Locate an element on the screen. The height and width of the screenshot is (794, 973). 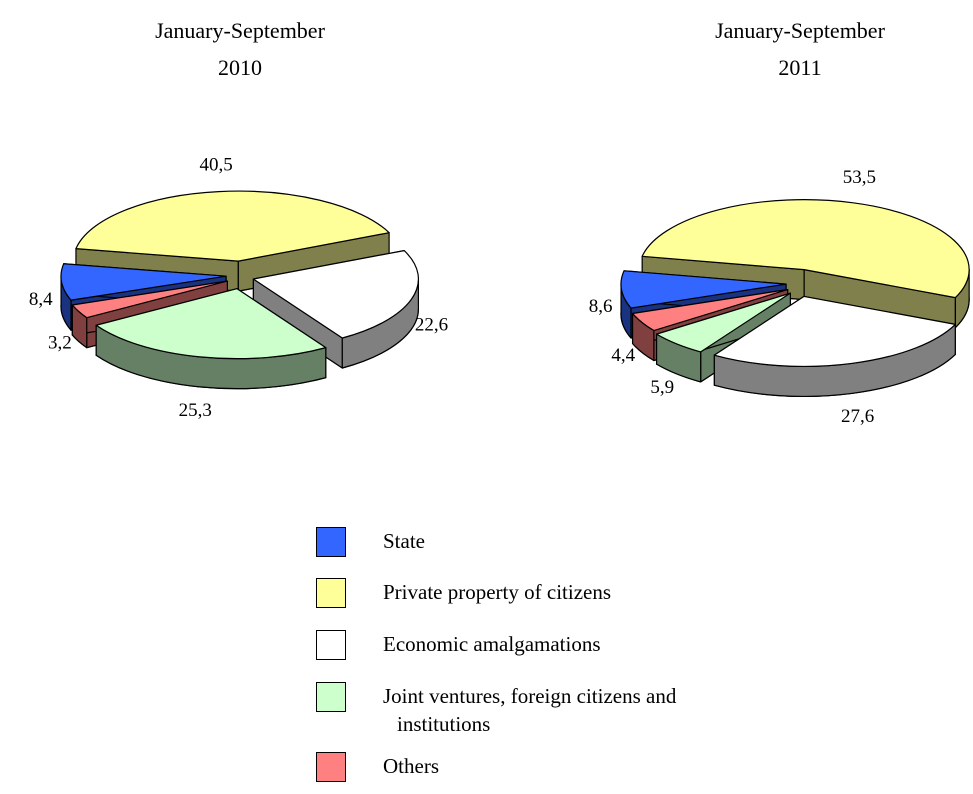
chart-title: January-September 2010 is located at coordinates (240, 49).